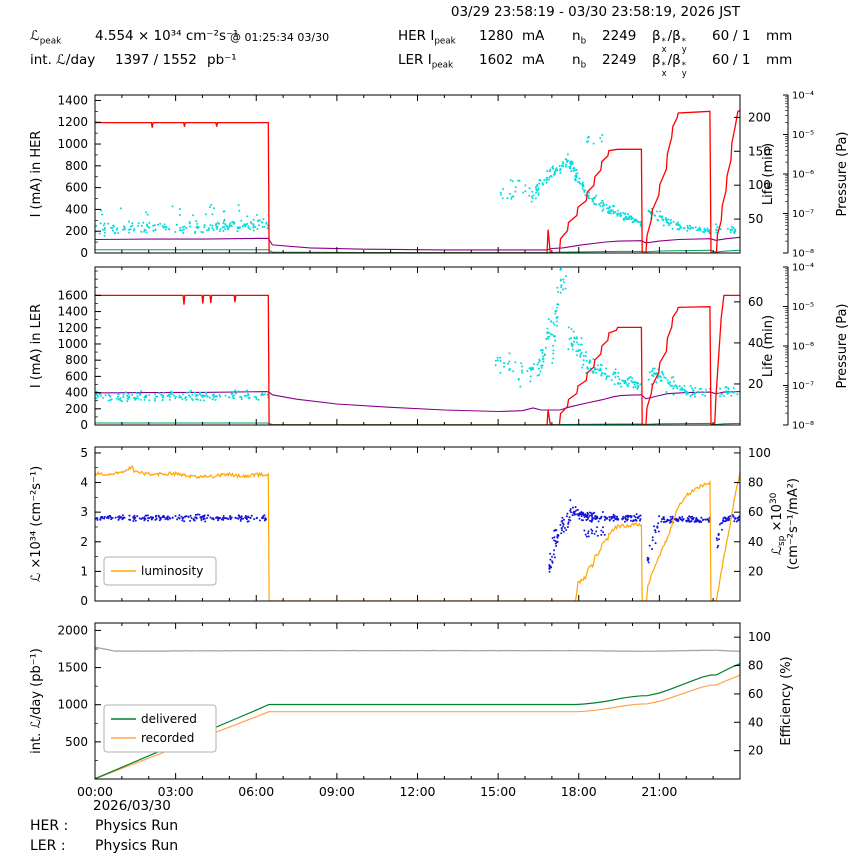 The height and width of the screenshot is (864, 864). I want to click on luminosity-line, so click(417, 533).